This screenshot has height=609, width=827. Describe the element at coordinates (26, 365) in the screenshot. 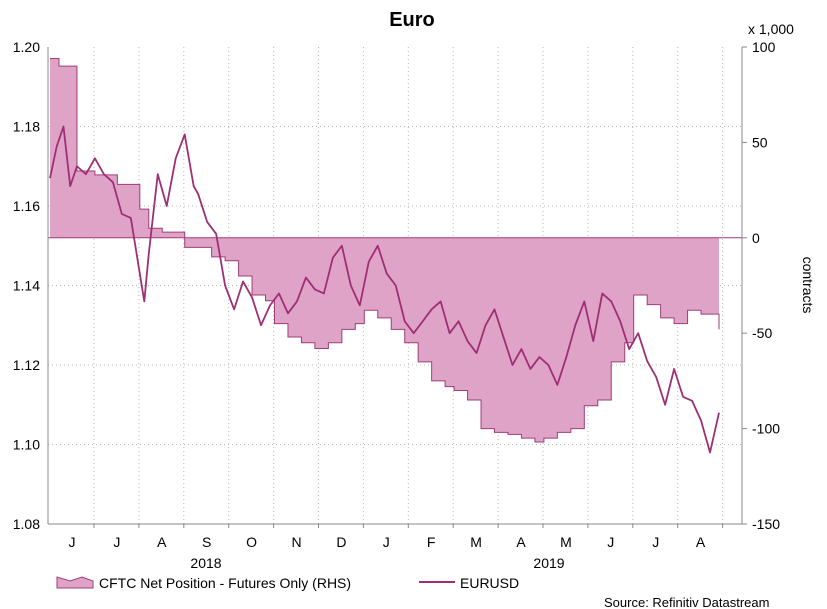

I see `left-tick-label: 1.12` at that location.